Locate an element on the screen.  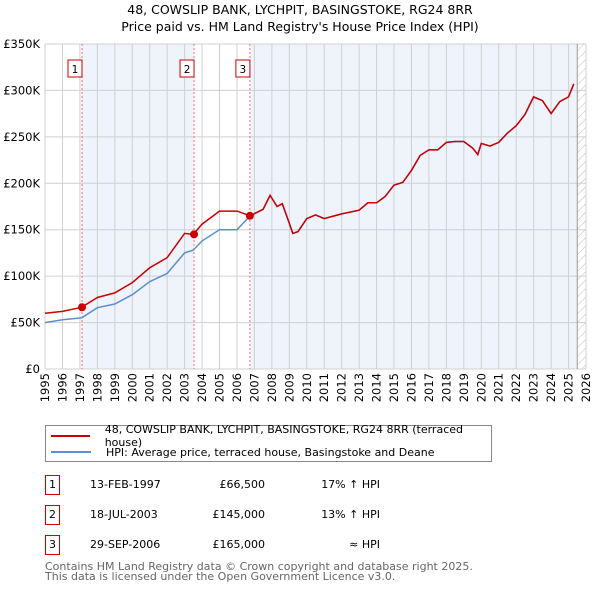
transaction-hpi-diff: ≈ HPI is located at coordinates (364, 544).